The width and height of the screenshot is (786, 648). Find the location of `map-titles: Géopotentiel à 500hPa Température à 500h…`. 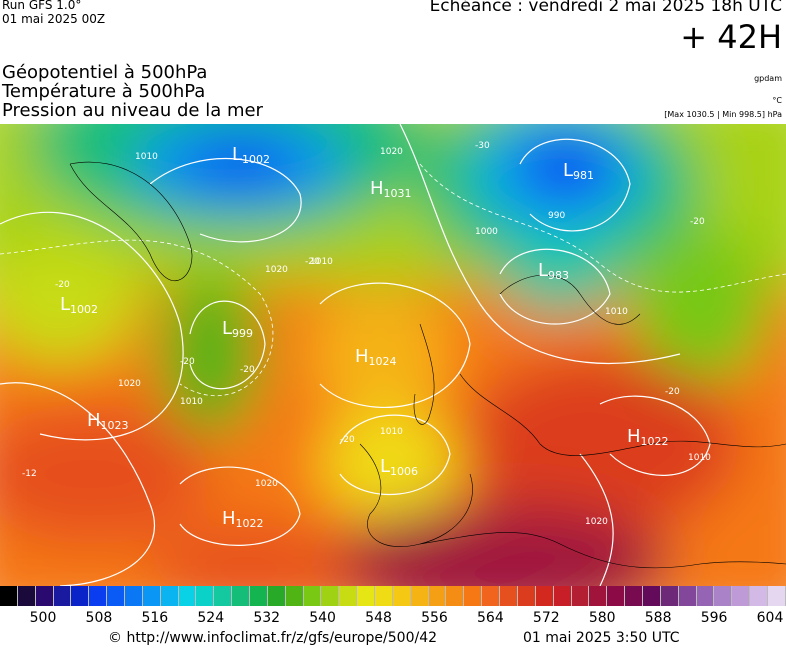

map-titles: Géopotentiel à 500hPa Température à 500h… is located at coordinates (132, 91).